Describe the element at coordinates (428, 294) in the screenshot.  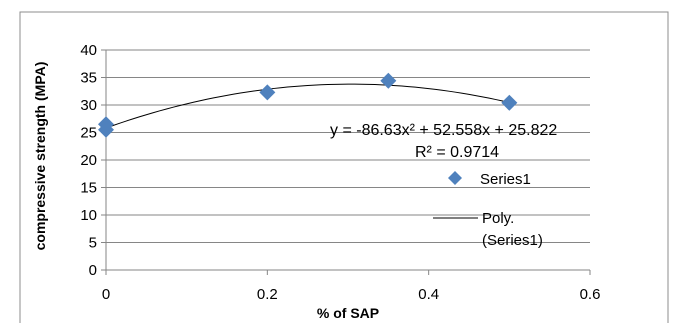
I see `x-tick-label-0.4: 0.4` at that location.